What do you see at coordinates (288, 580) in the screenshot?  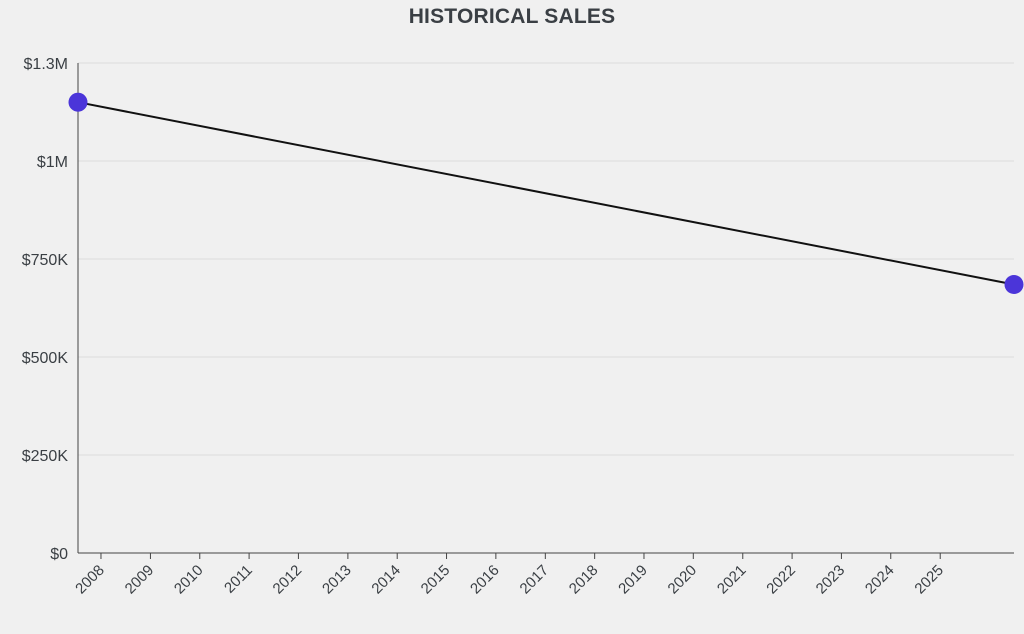 I see `x-tick-label: 2012` at bounding box center [288, 580].